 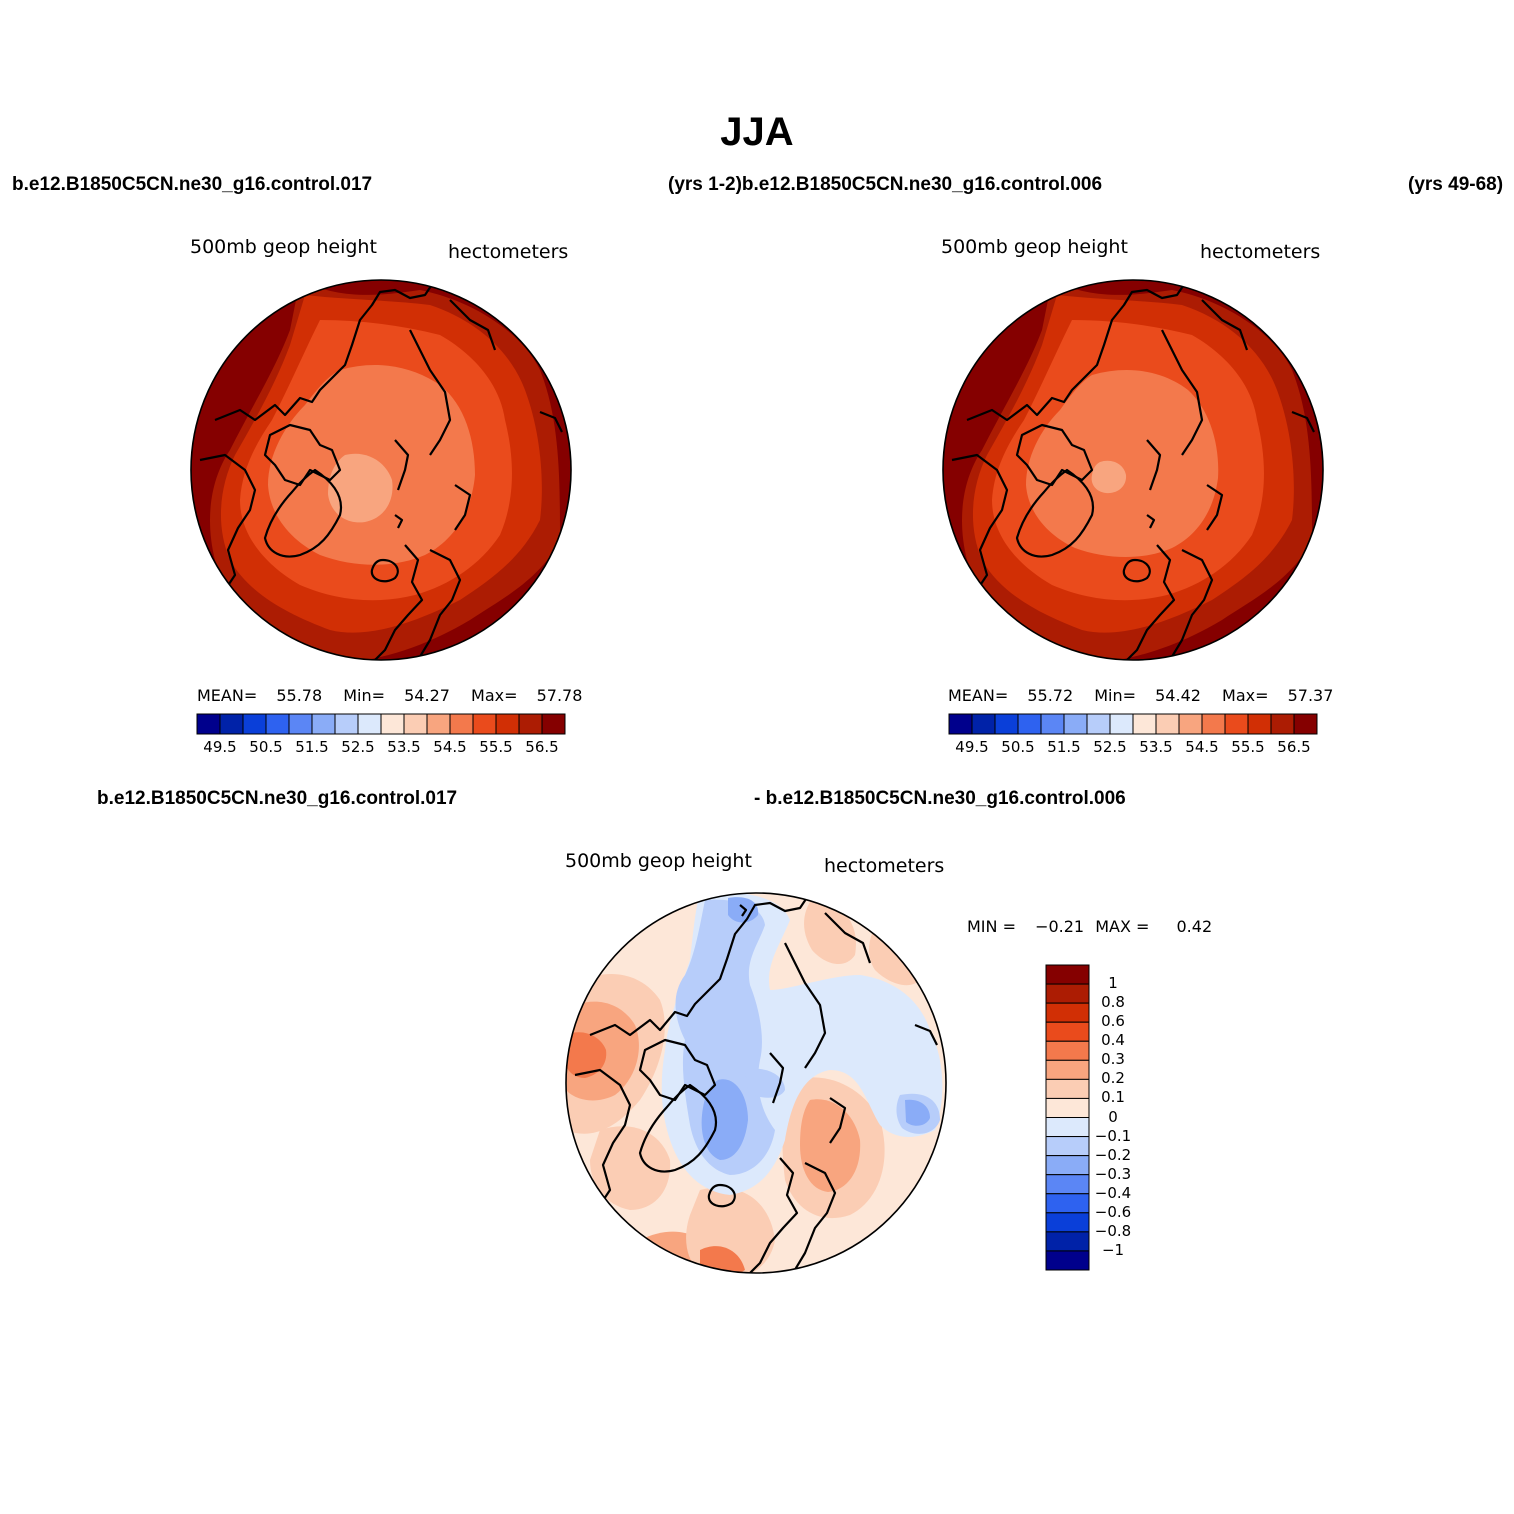 I want to click on diff-min-label: MIN =, so click(x=991, y=926).